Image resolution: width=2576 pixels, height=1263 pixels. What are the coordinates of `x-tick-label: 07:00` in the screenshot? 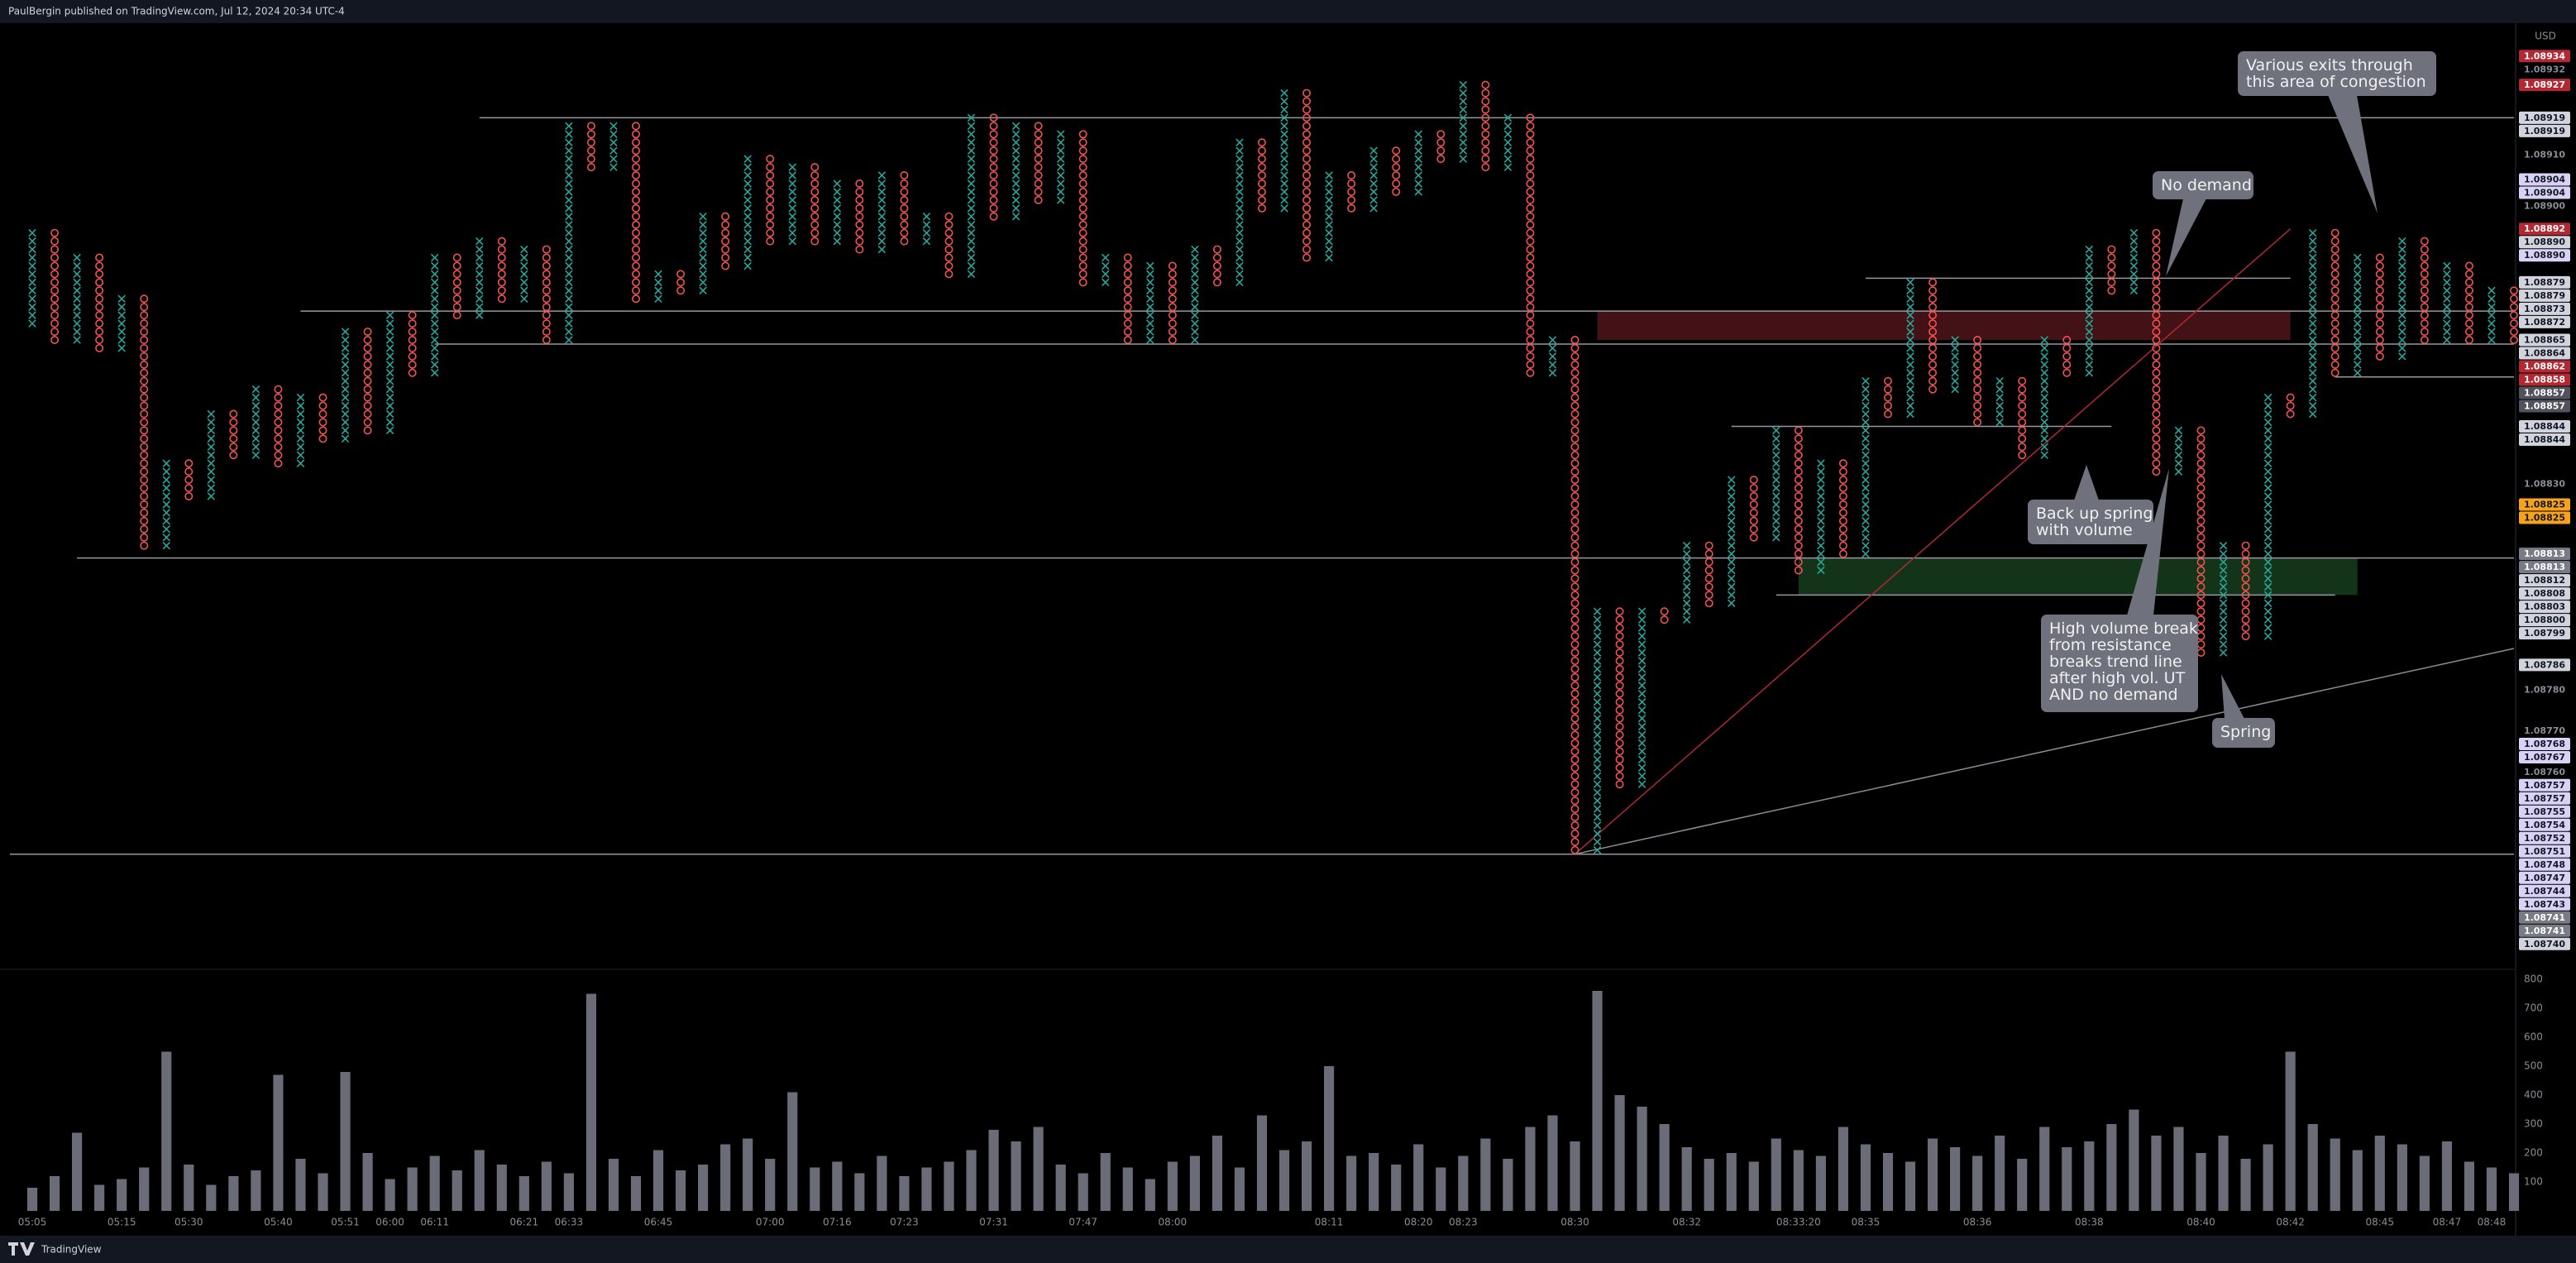 It's located at (770, 1222).